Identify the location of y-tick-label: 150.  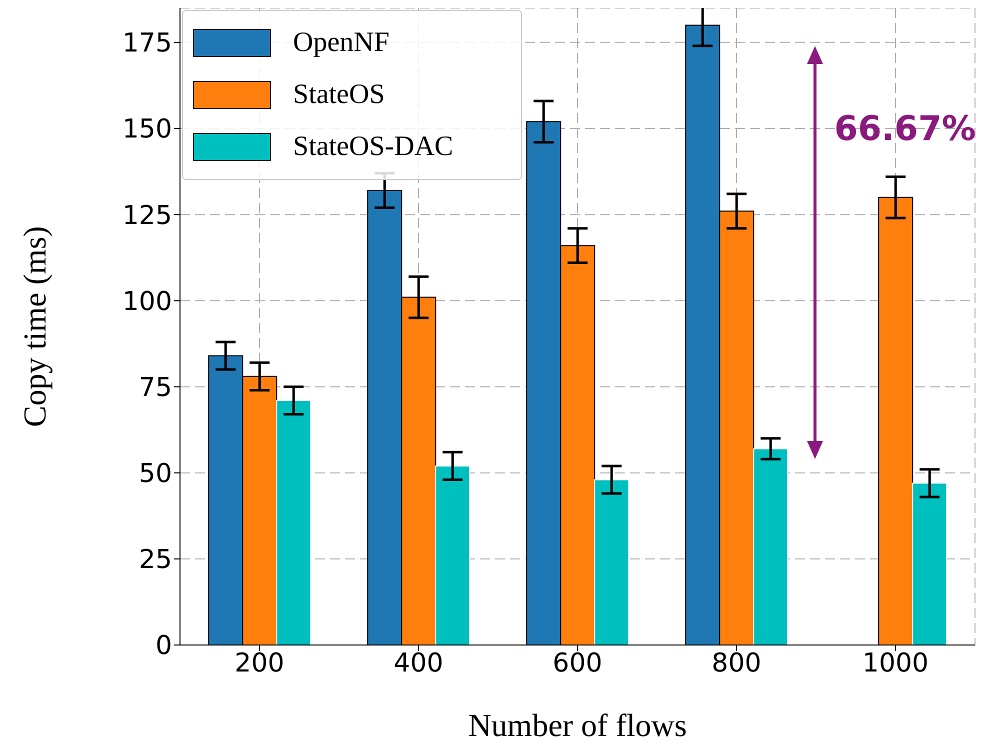
(147, 129).